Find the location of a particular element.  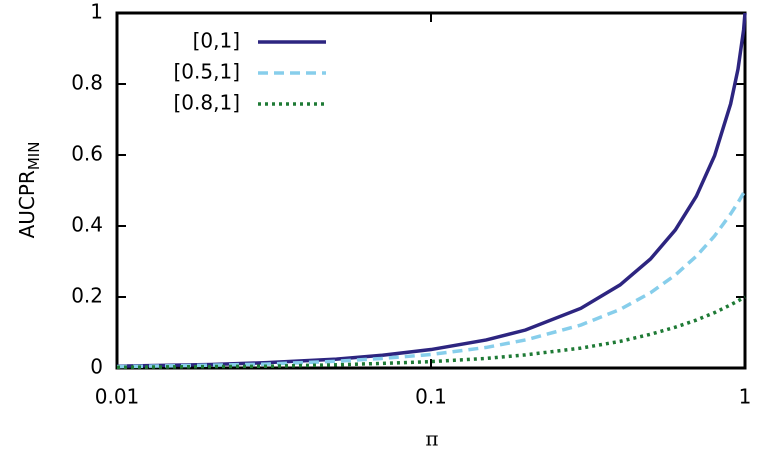

y-axis-label-main: AUCPR is located at coordinates (27, 204).